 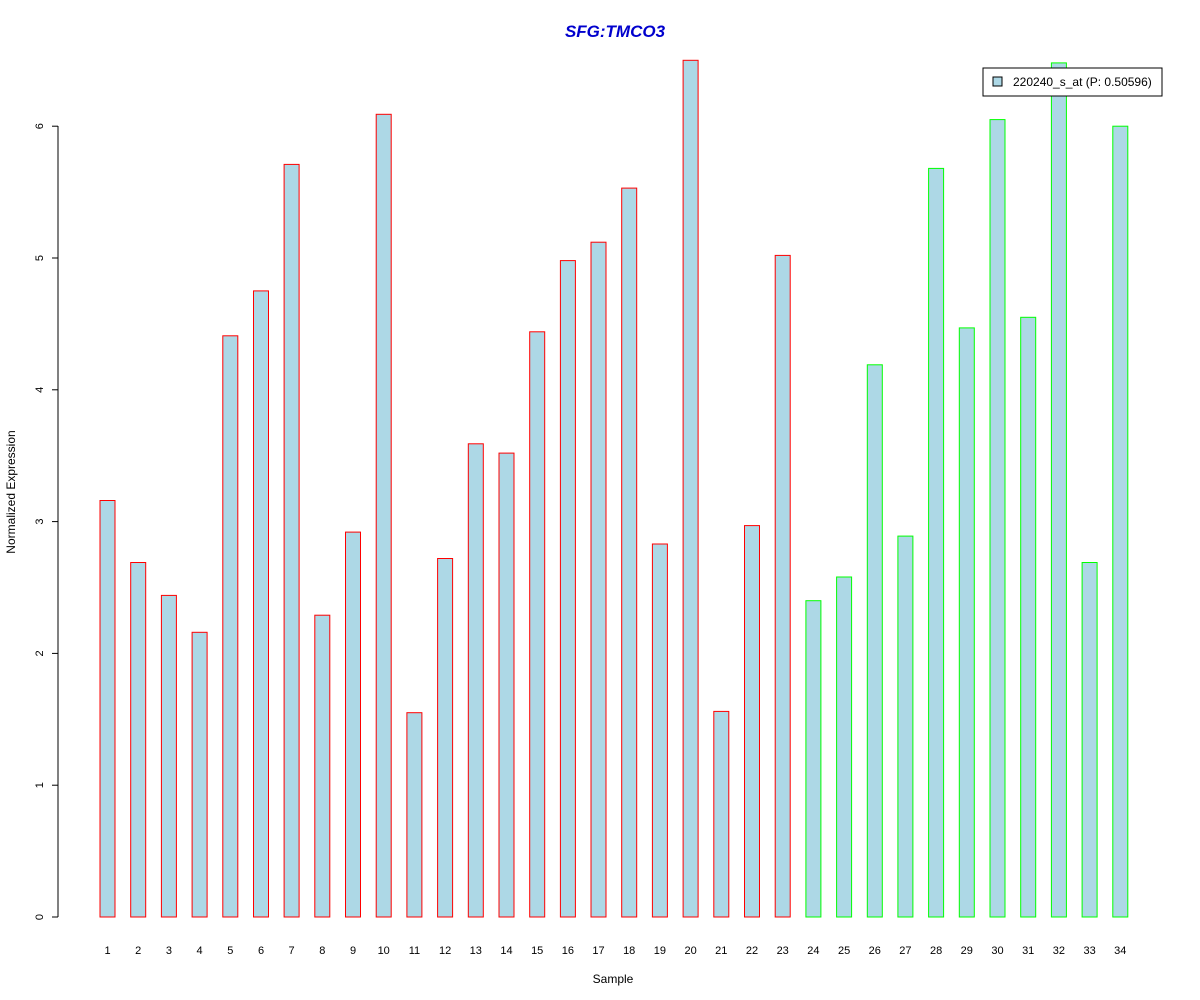 I want to click on y-tick-label: 3, so click(x=40, y=522).